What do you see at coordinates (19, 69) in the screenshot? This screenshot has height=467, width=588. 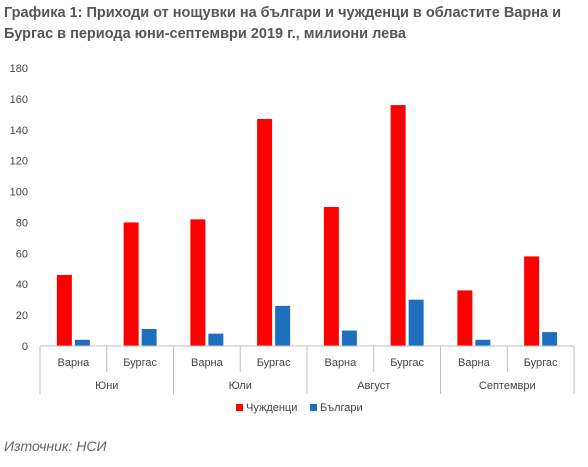 I see `y-tick-label: 180` at bounding box center [19, 69].